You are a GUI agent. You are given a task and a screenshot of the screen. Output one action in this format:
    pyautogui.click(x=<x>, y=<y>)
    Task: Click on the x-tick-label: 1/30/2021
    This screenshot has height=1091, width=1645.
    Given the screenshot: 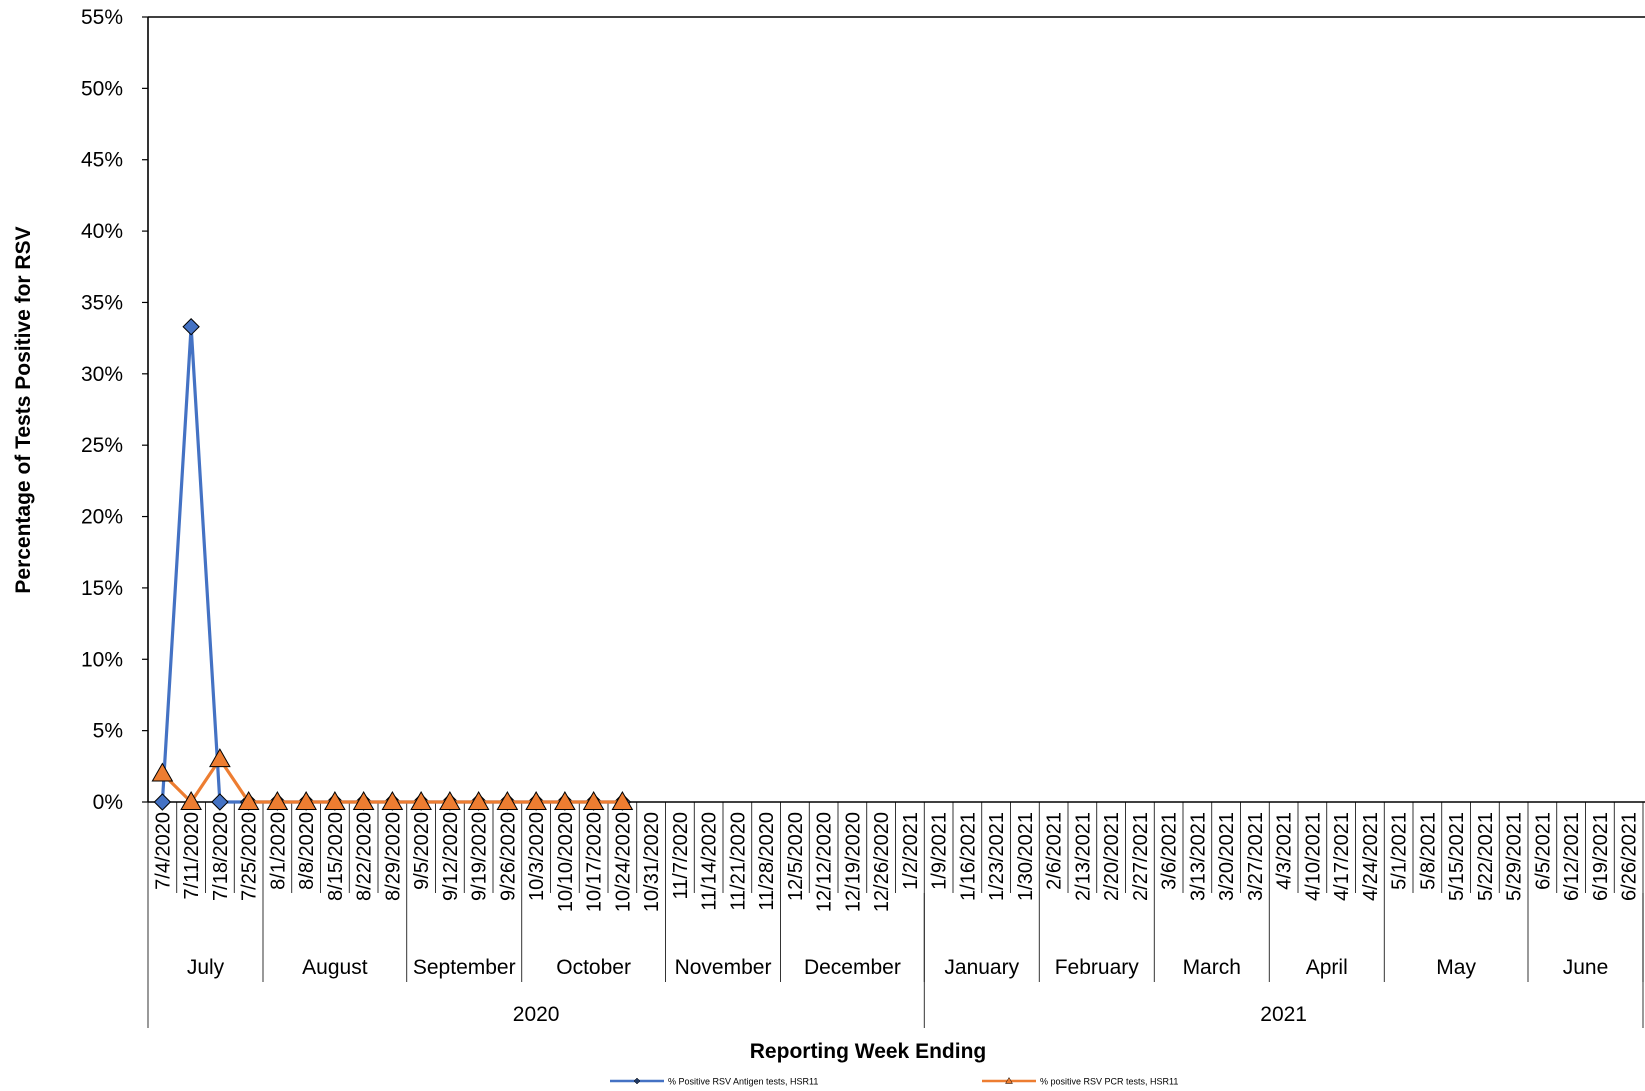 What is the action you would take?
    pyautogui.click(x=1026, y=856)
    